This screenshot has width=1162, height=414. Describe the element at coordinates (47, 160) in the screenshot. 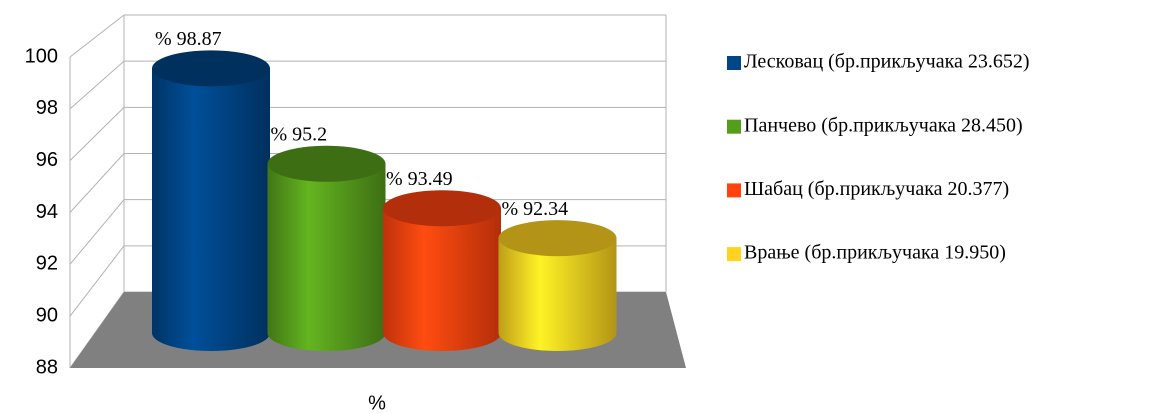

I see `y-tick-label: 96` at that location.